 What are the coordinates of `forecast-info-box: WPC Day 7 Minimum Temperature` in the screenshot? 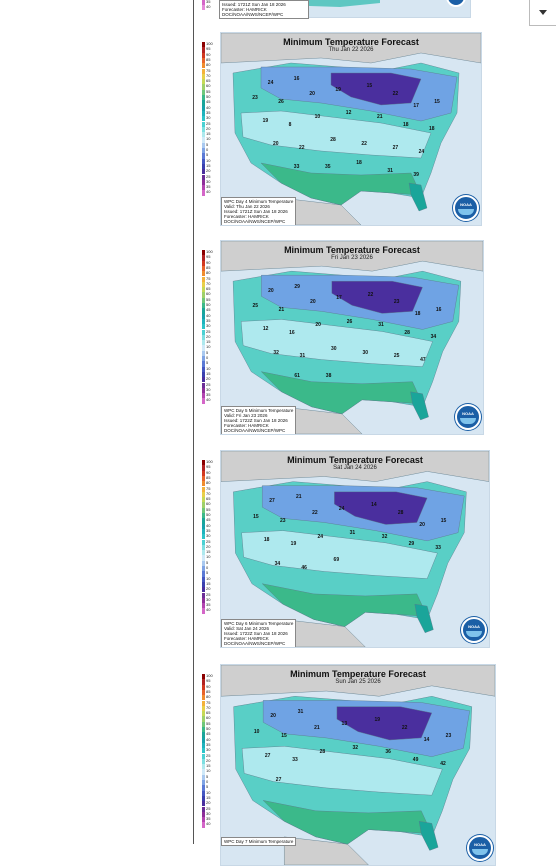 It's located at (259, 841).